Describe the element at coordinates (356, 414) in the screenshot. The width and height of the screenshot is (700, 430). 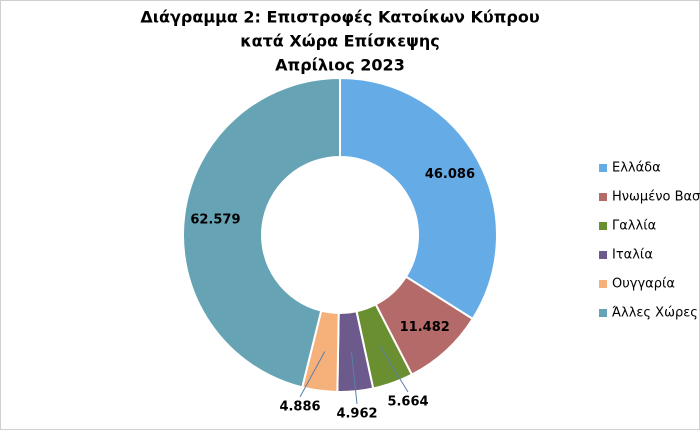
I see `data-label: 4.962` at that location.